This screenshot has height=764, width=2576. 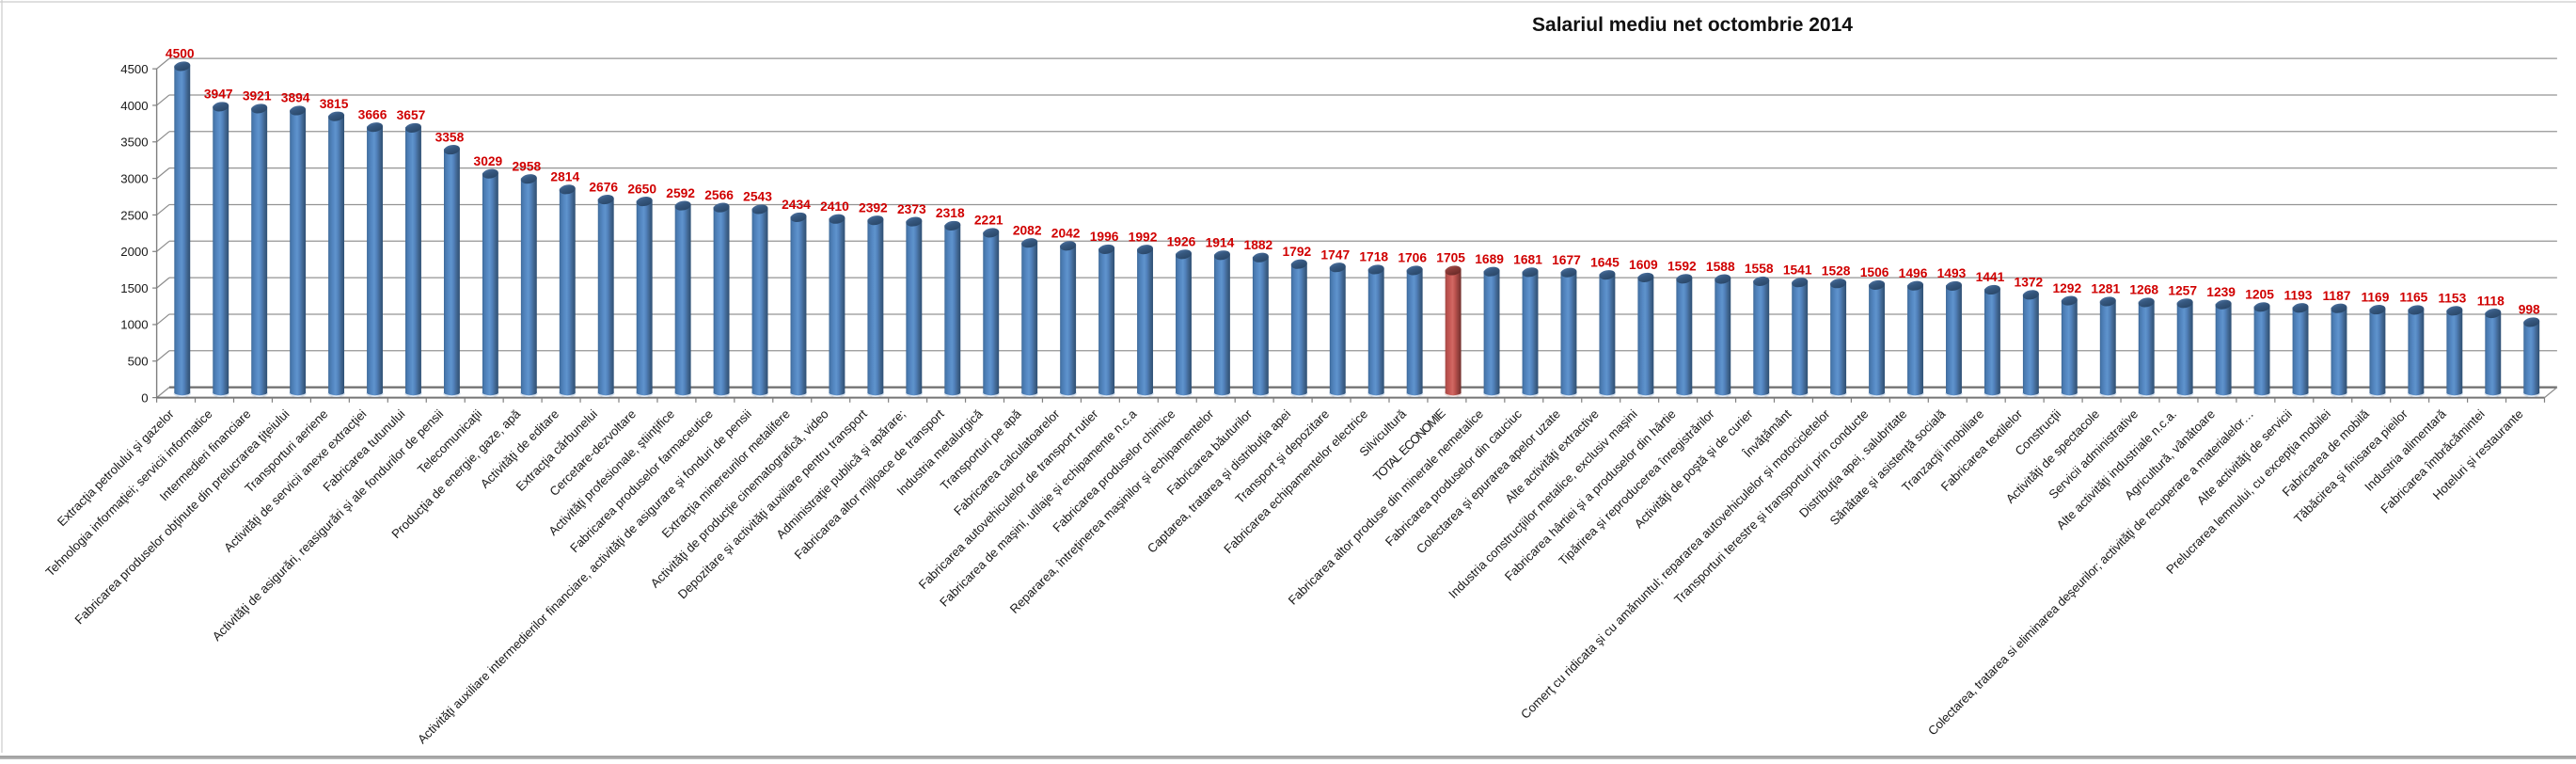 What do you see at coordinates (334, 104) in the screenshot?
I see `svg-text: 3815` at bounding box center [334, 104].